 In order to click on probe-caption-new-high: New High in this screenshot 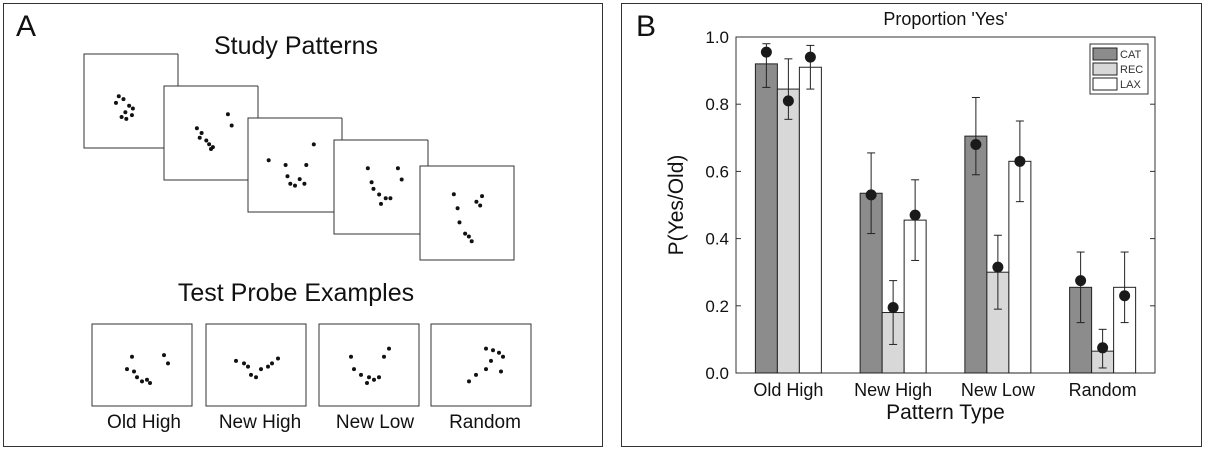, I will do `click(260, 422)`.